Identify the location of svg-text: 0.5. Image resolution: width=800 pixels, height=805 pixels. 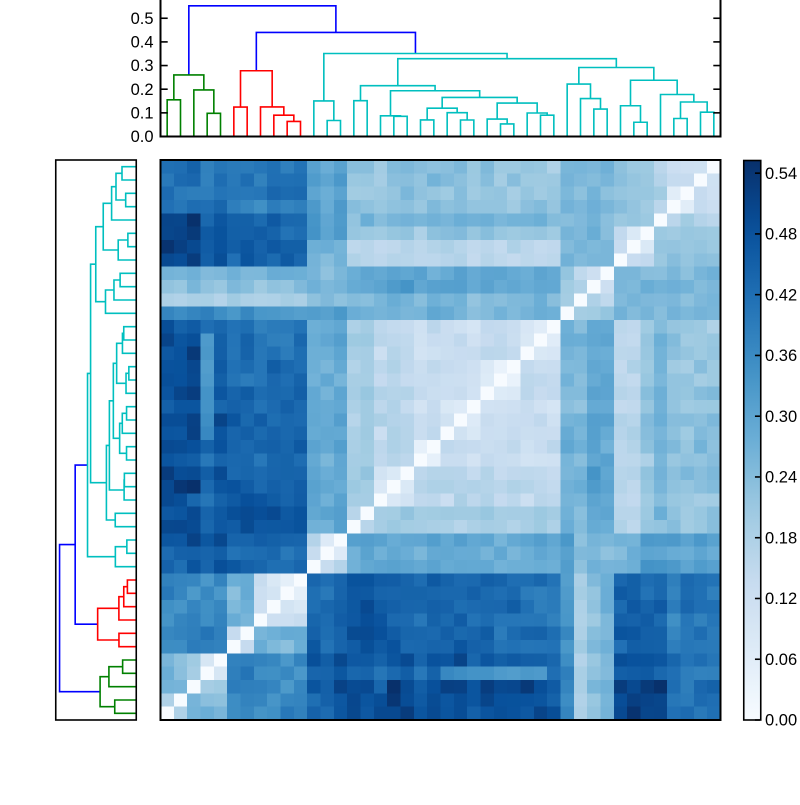
(142, 19).